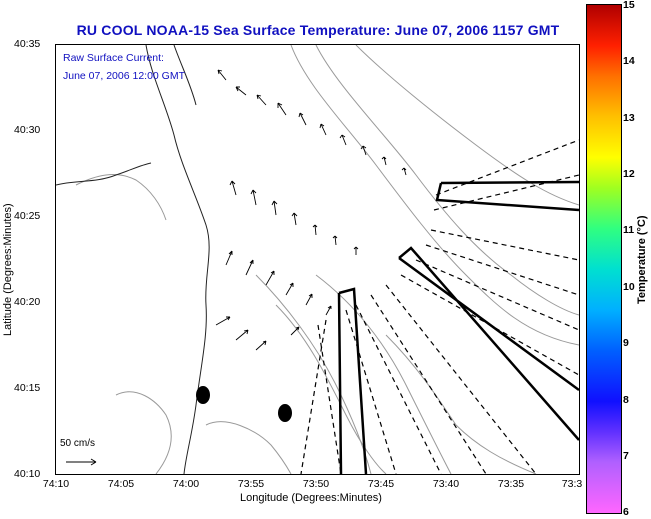 The height and width of the screenshot is (519, 651). Describe the element at coordinates (27, 302) in the screenshot. I see `ytick-label: 40:20` at that location.